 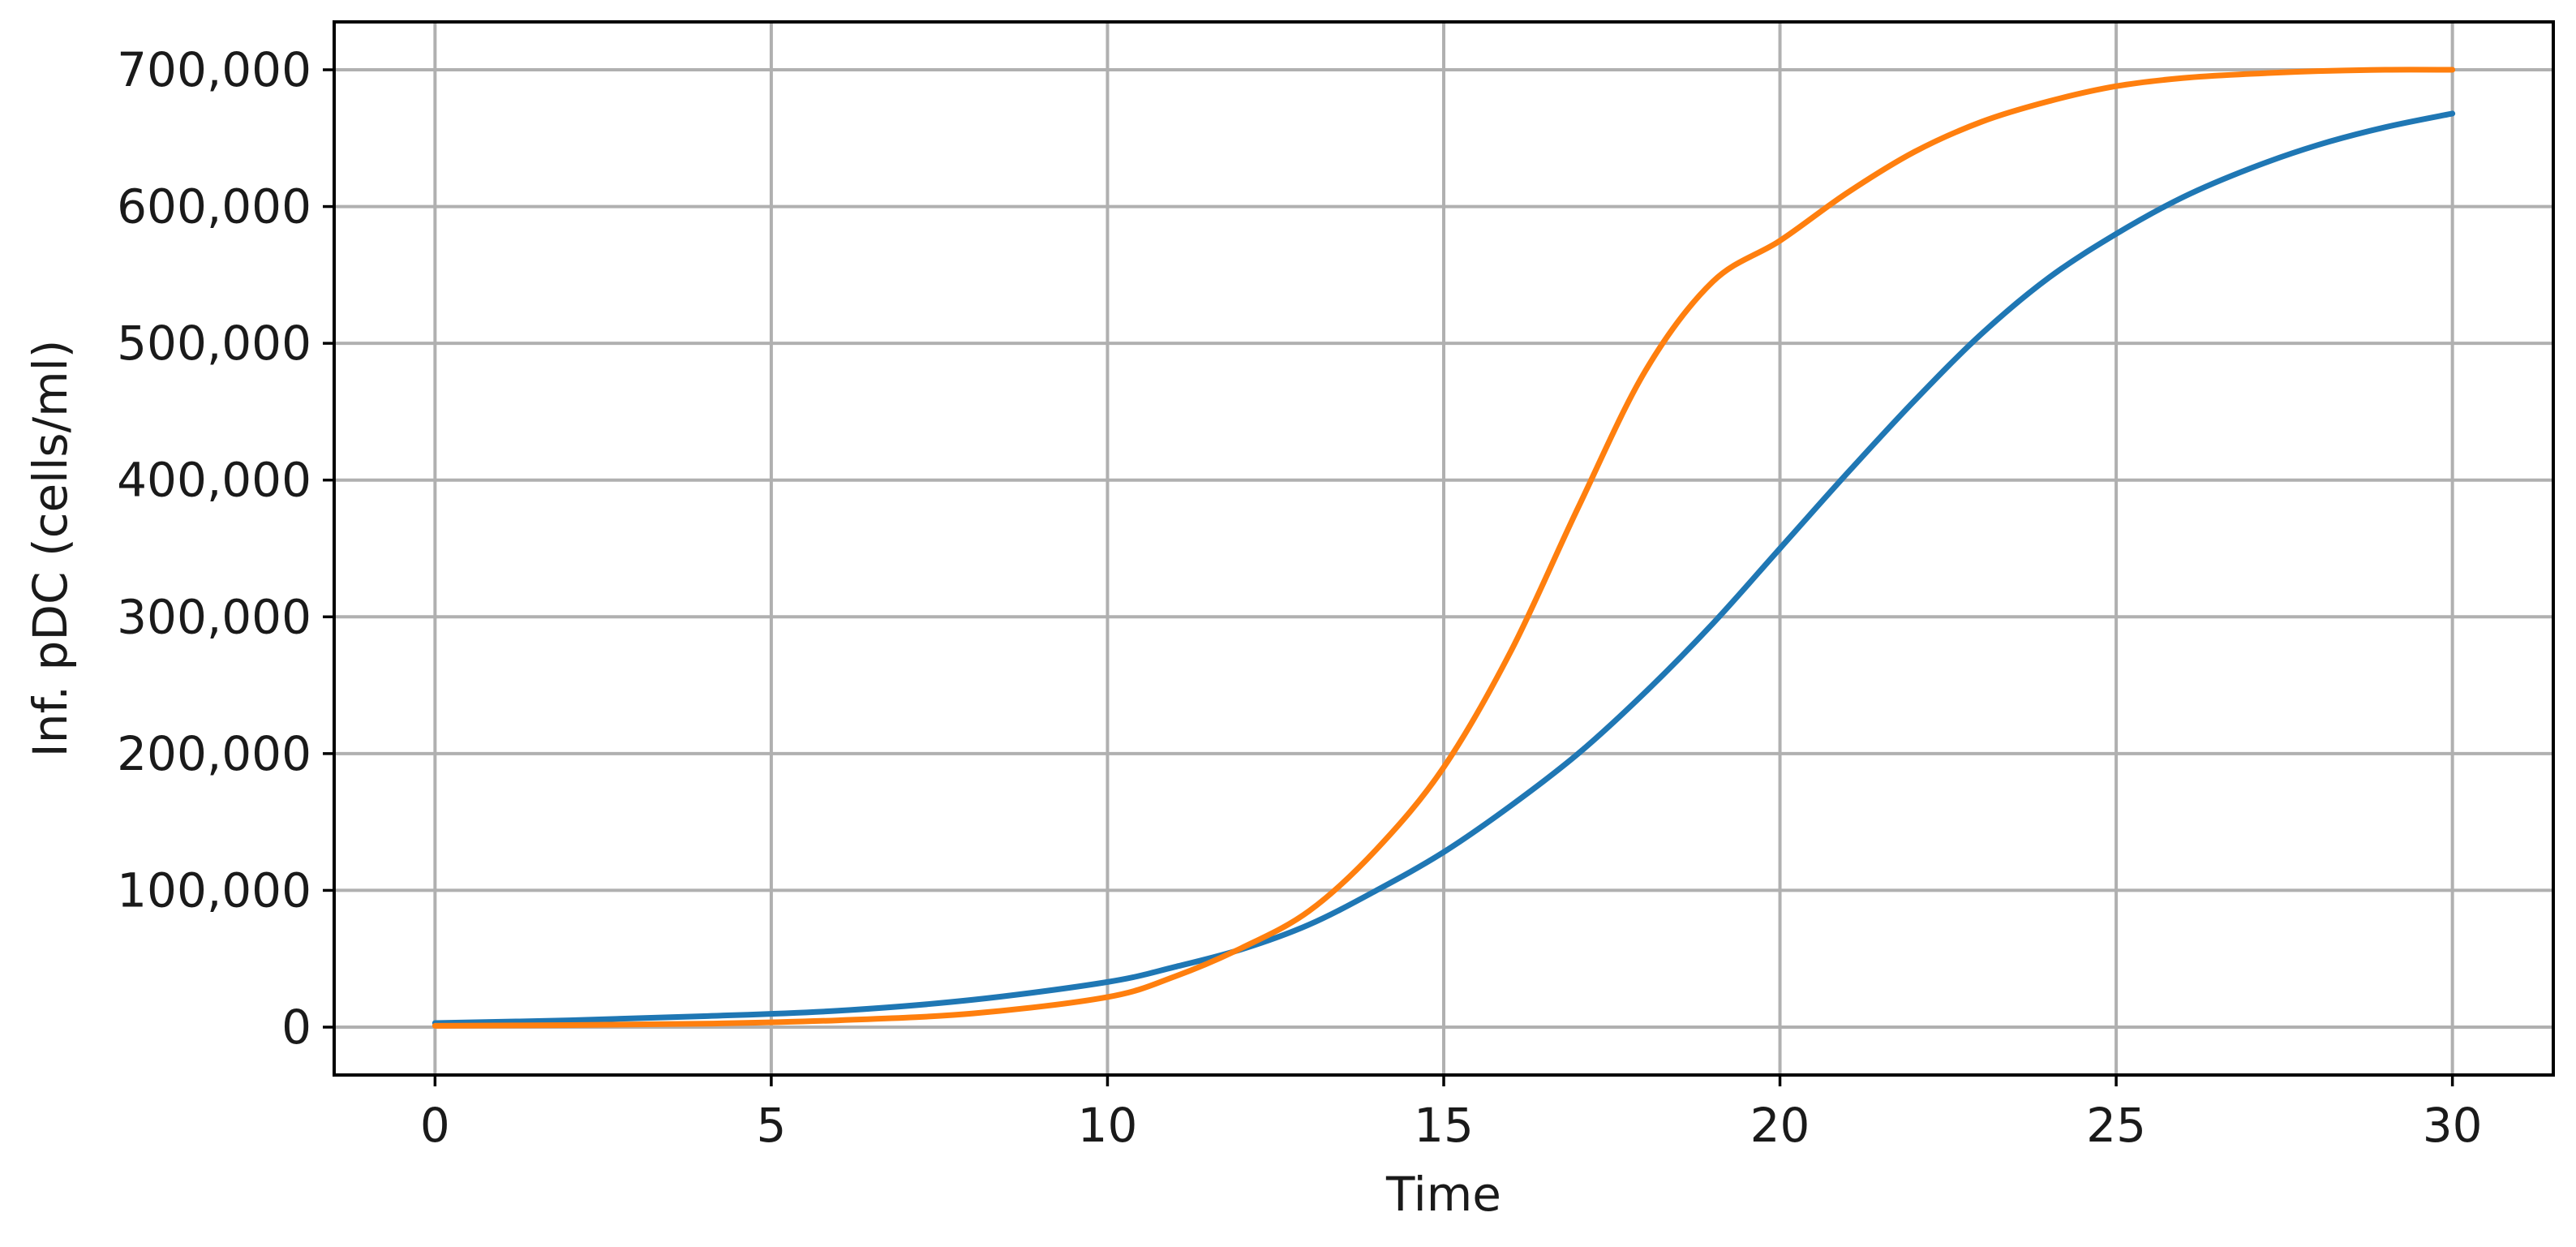 I want to click on y-tick-label: 200,000, so click(x=214, y=753).